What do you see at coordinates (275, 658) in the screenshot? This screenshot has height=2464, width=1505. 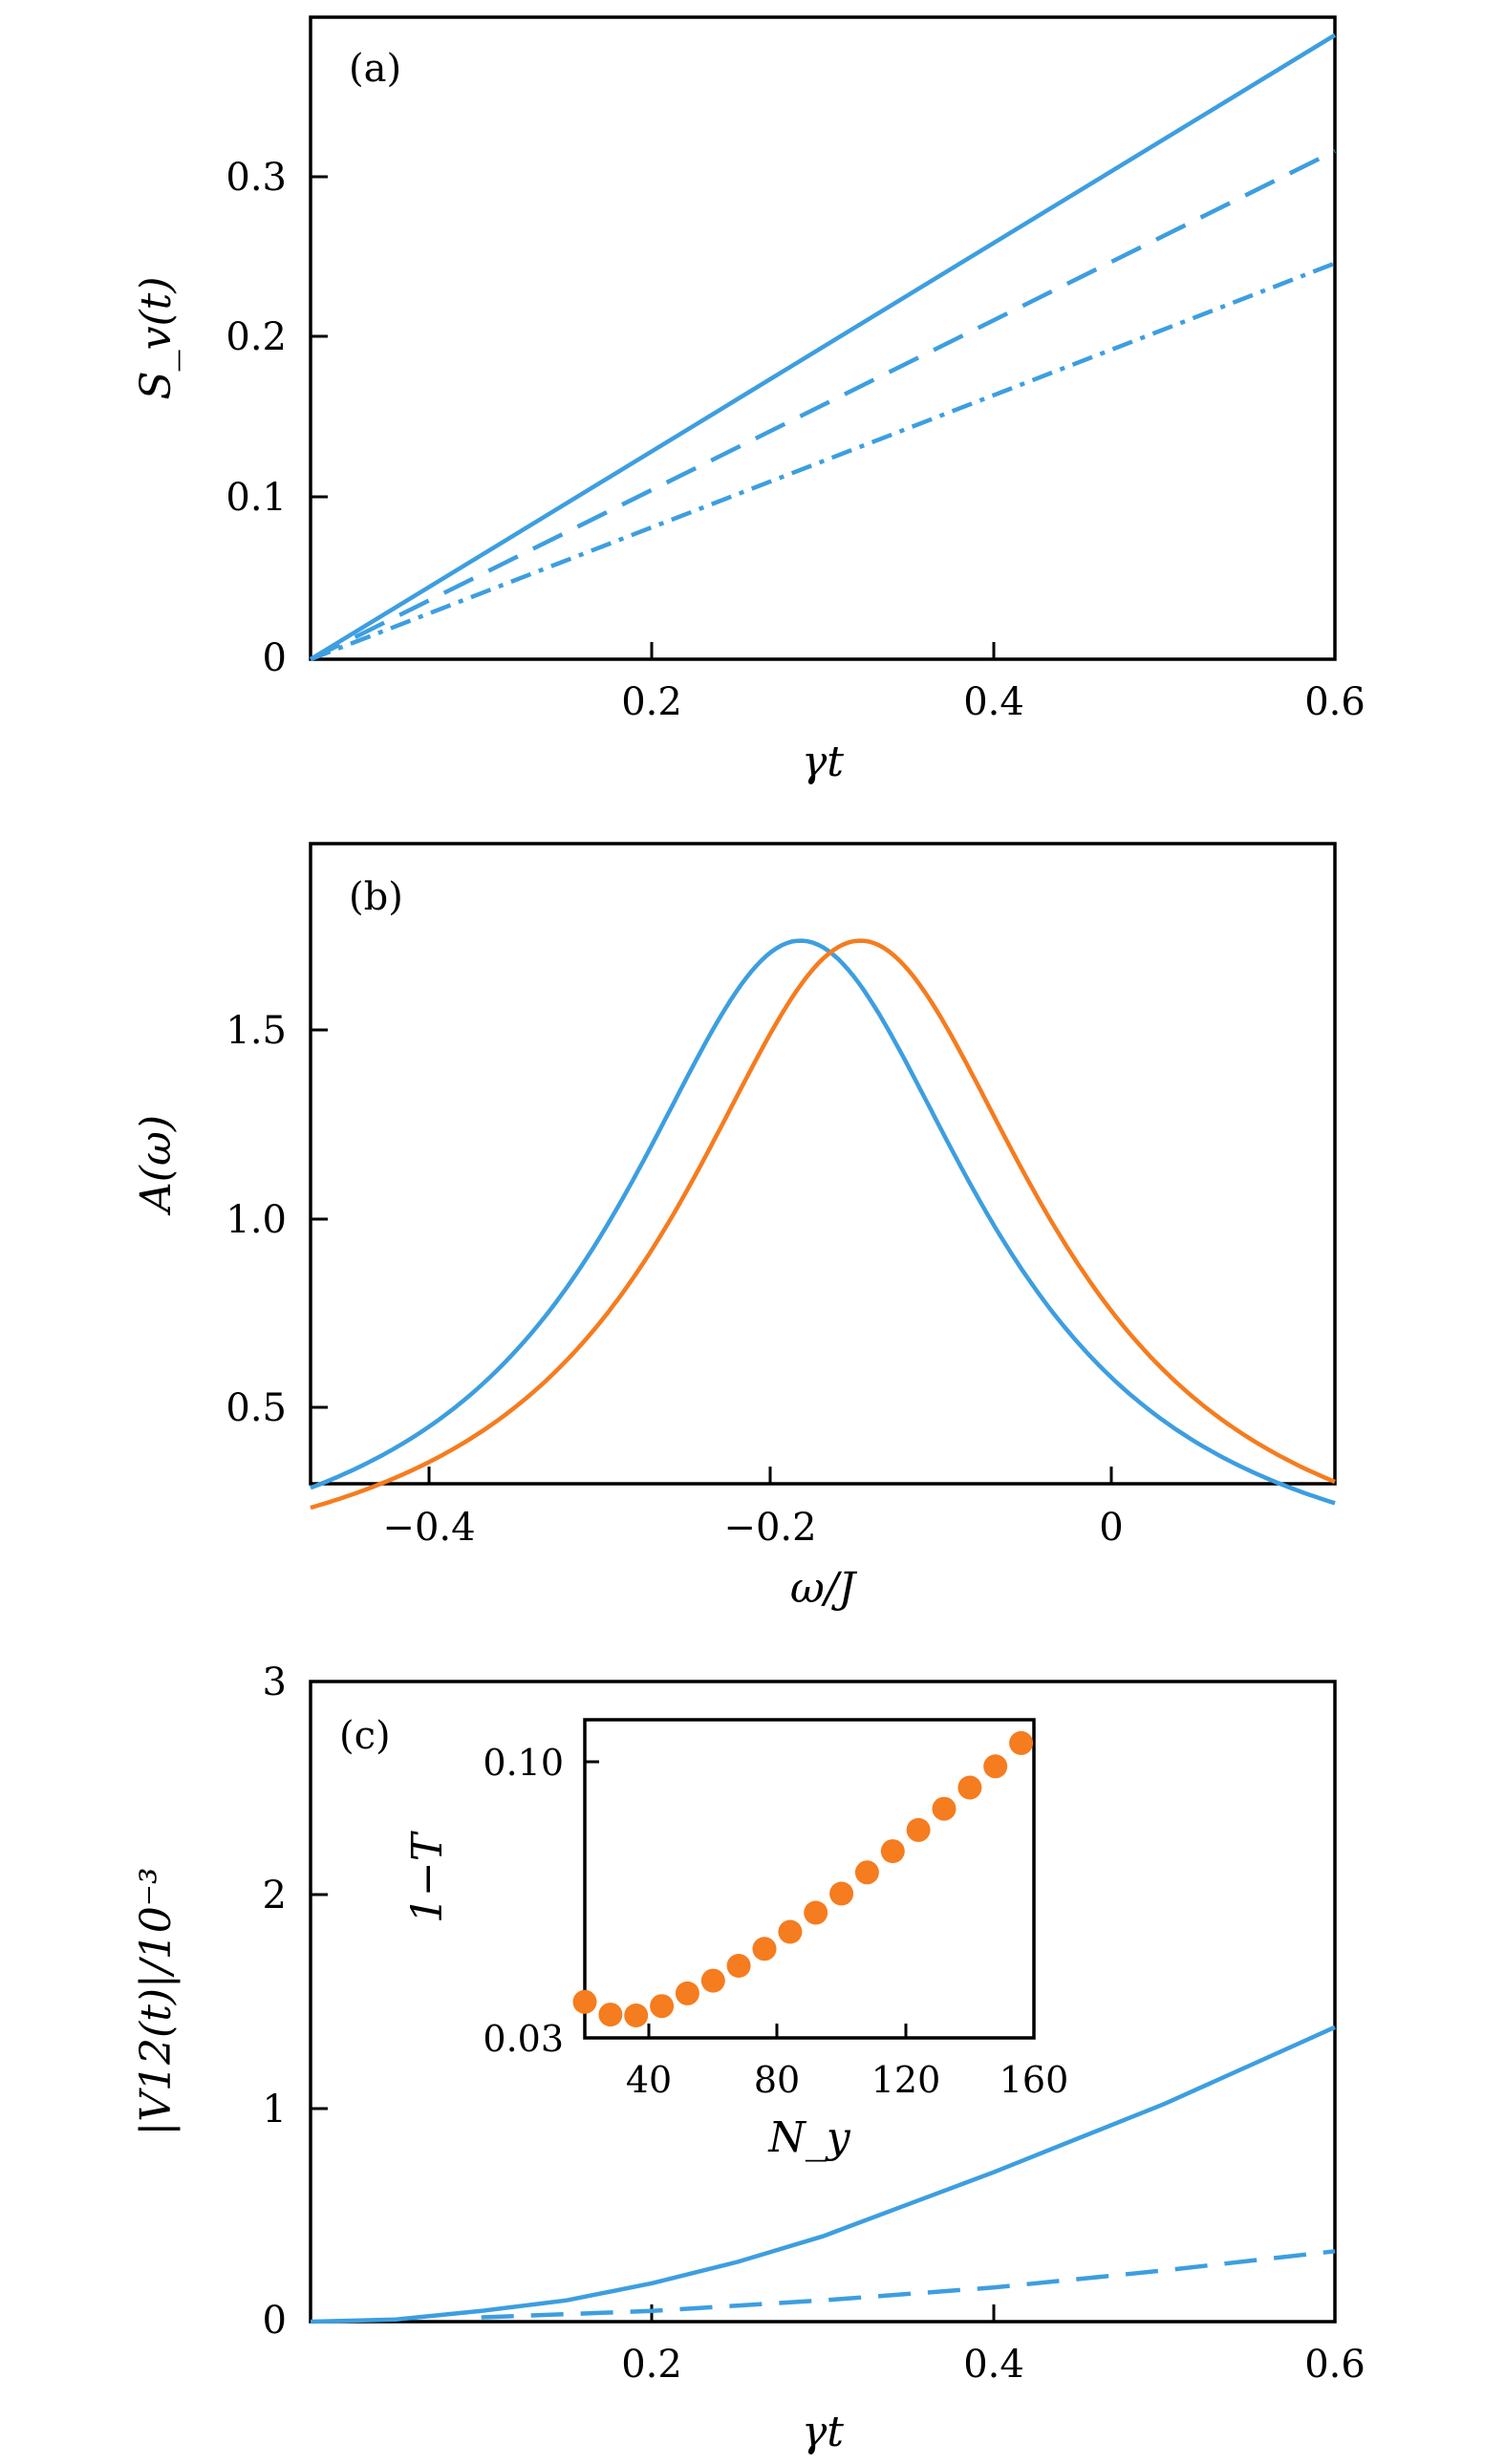 I see `panel-a-ytick-label-0: 0` at bounding box center [275, 658].